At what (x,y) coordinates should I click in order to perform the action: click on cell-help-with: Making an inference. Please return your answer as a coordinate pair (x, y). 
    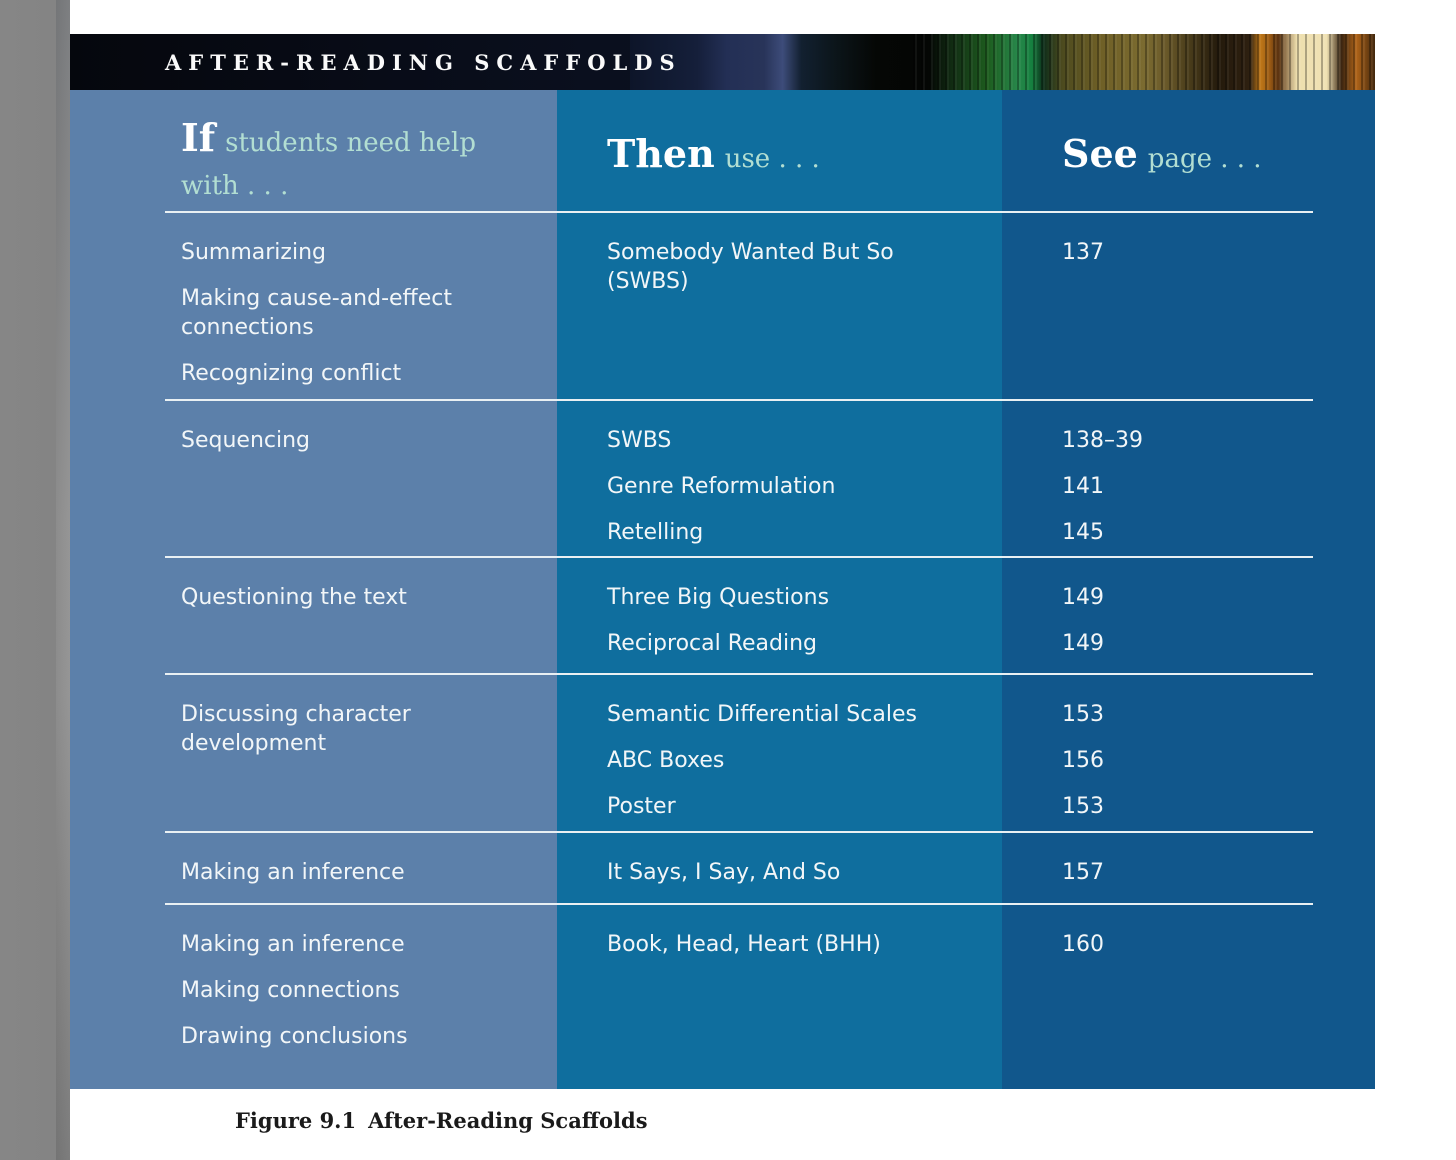
    Looking at the image, I should click on (313, 868).